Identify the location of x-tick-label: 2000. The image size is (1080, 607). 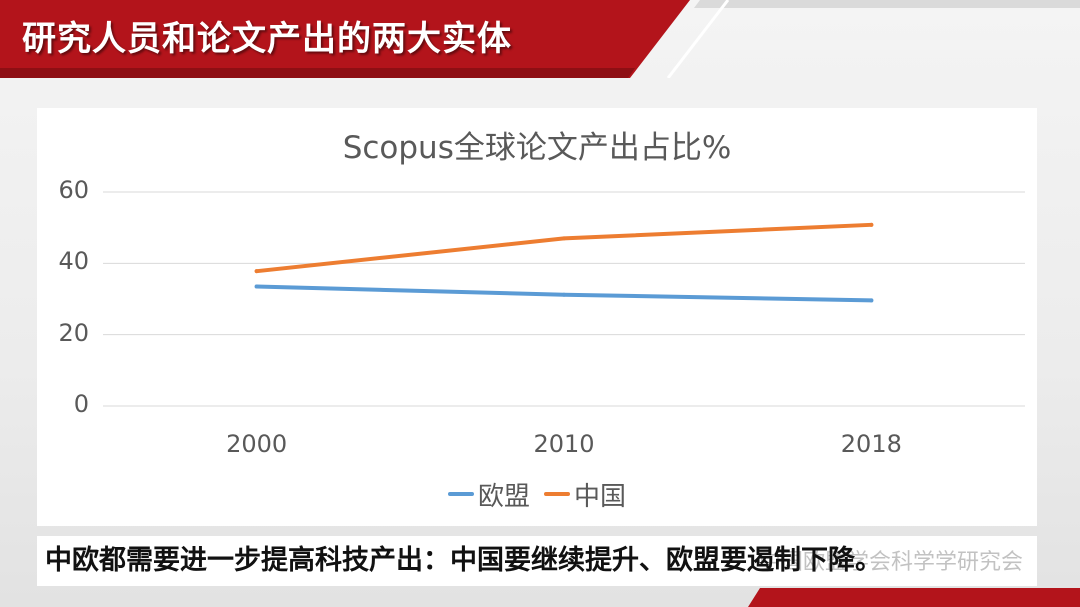
(257, 444).